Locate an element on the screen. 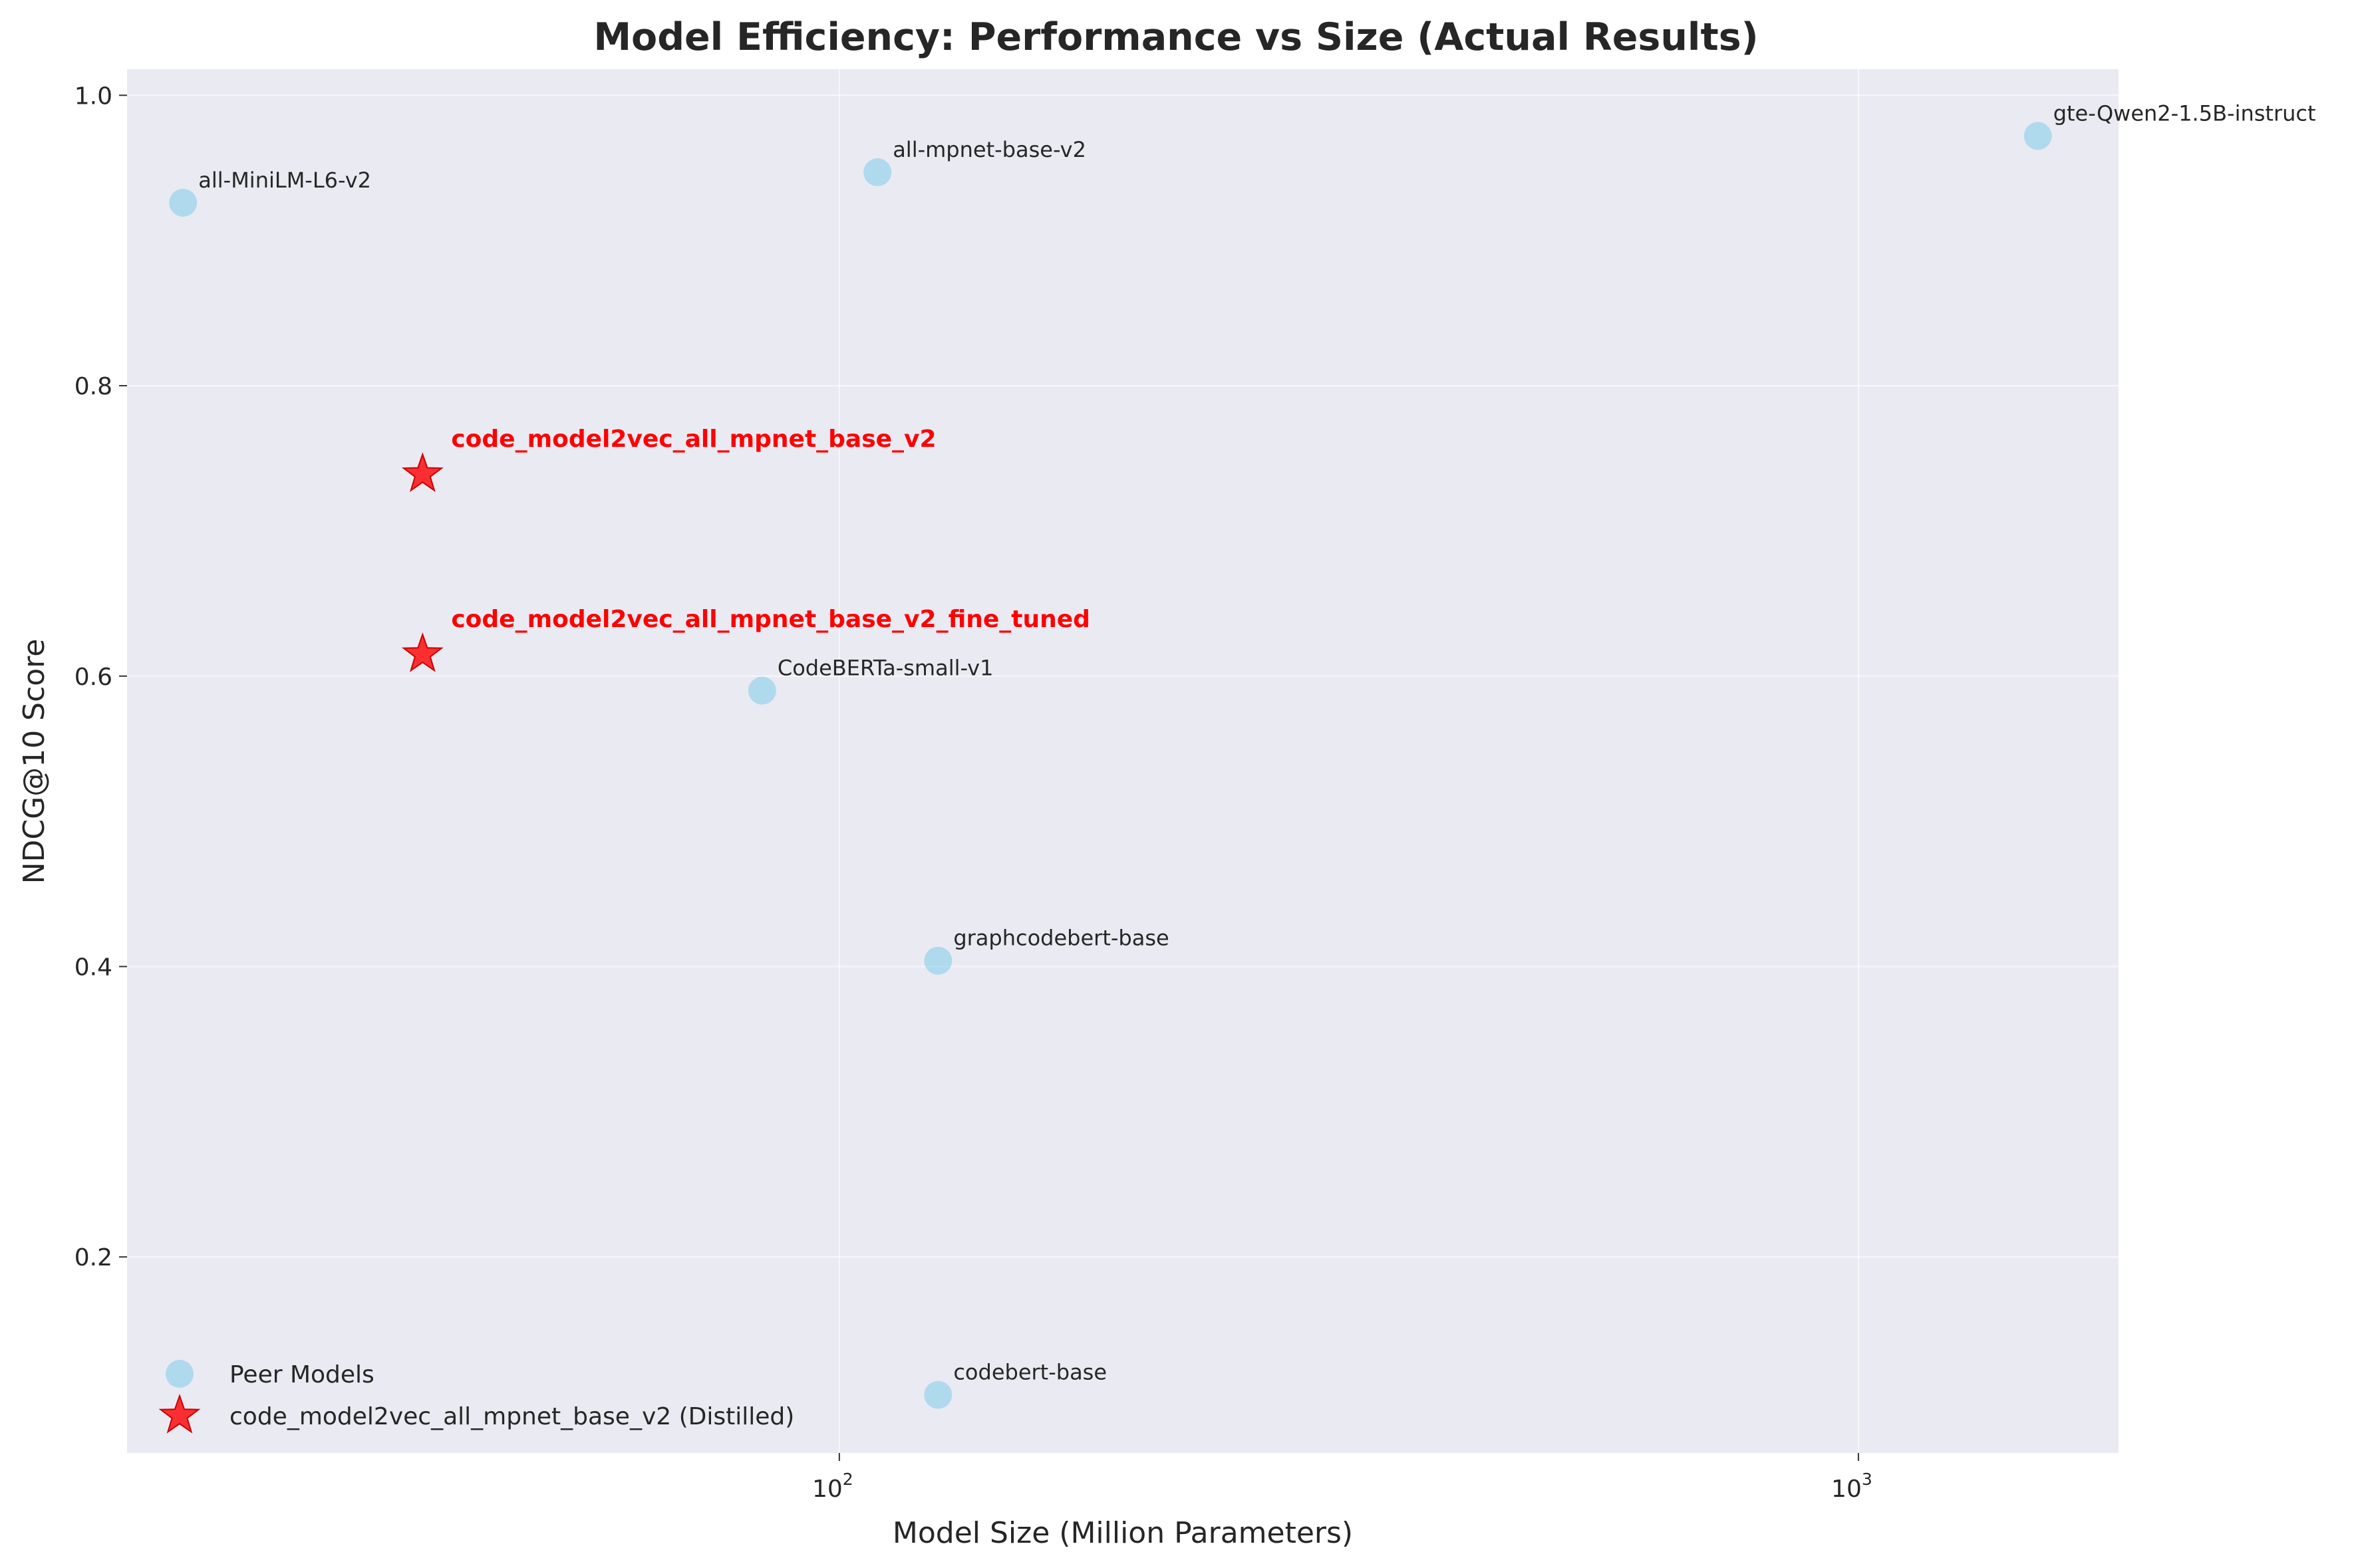 Image resolution: width=2364 pixels, height=1568 pixels. y-tick-label: 0.6 is located at coordinates (93, 677).